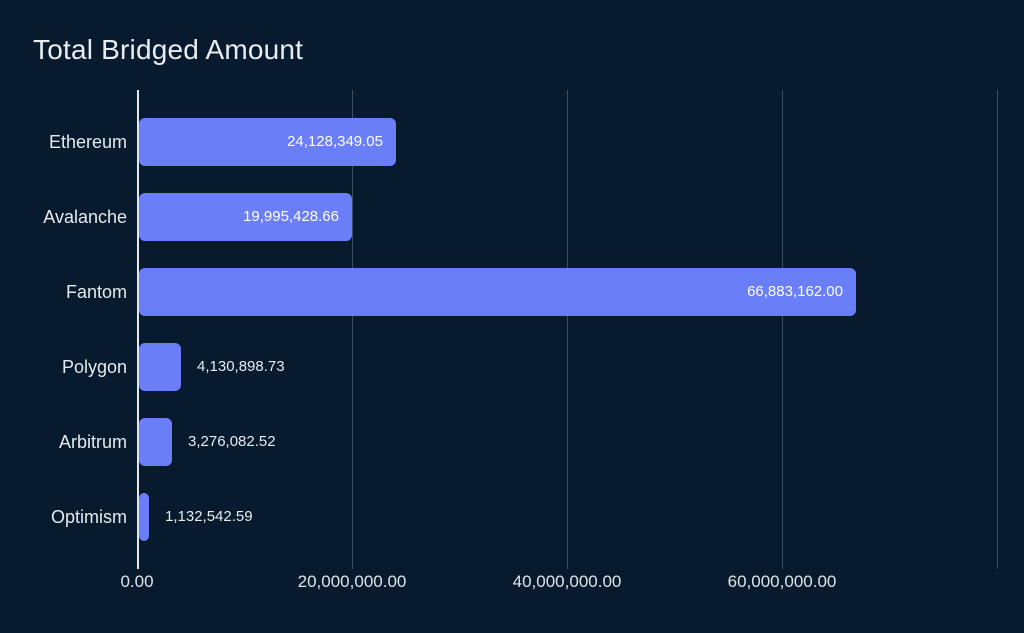 This screenshot has height=633, width=1024. I want to click on value-label: 3,276,082.52, so click(232, 441).